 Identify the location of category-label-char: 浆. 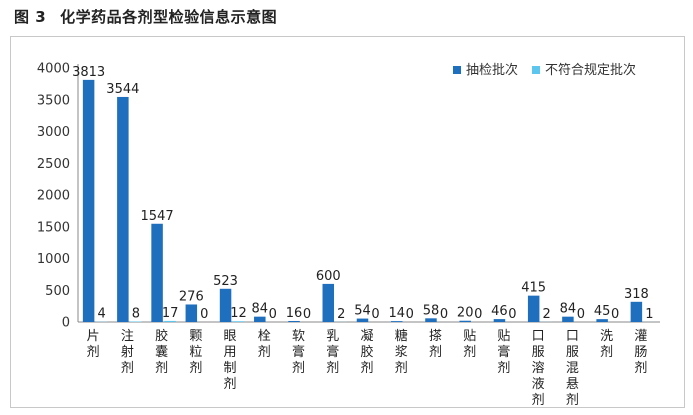
(401, 352).